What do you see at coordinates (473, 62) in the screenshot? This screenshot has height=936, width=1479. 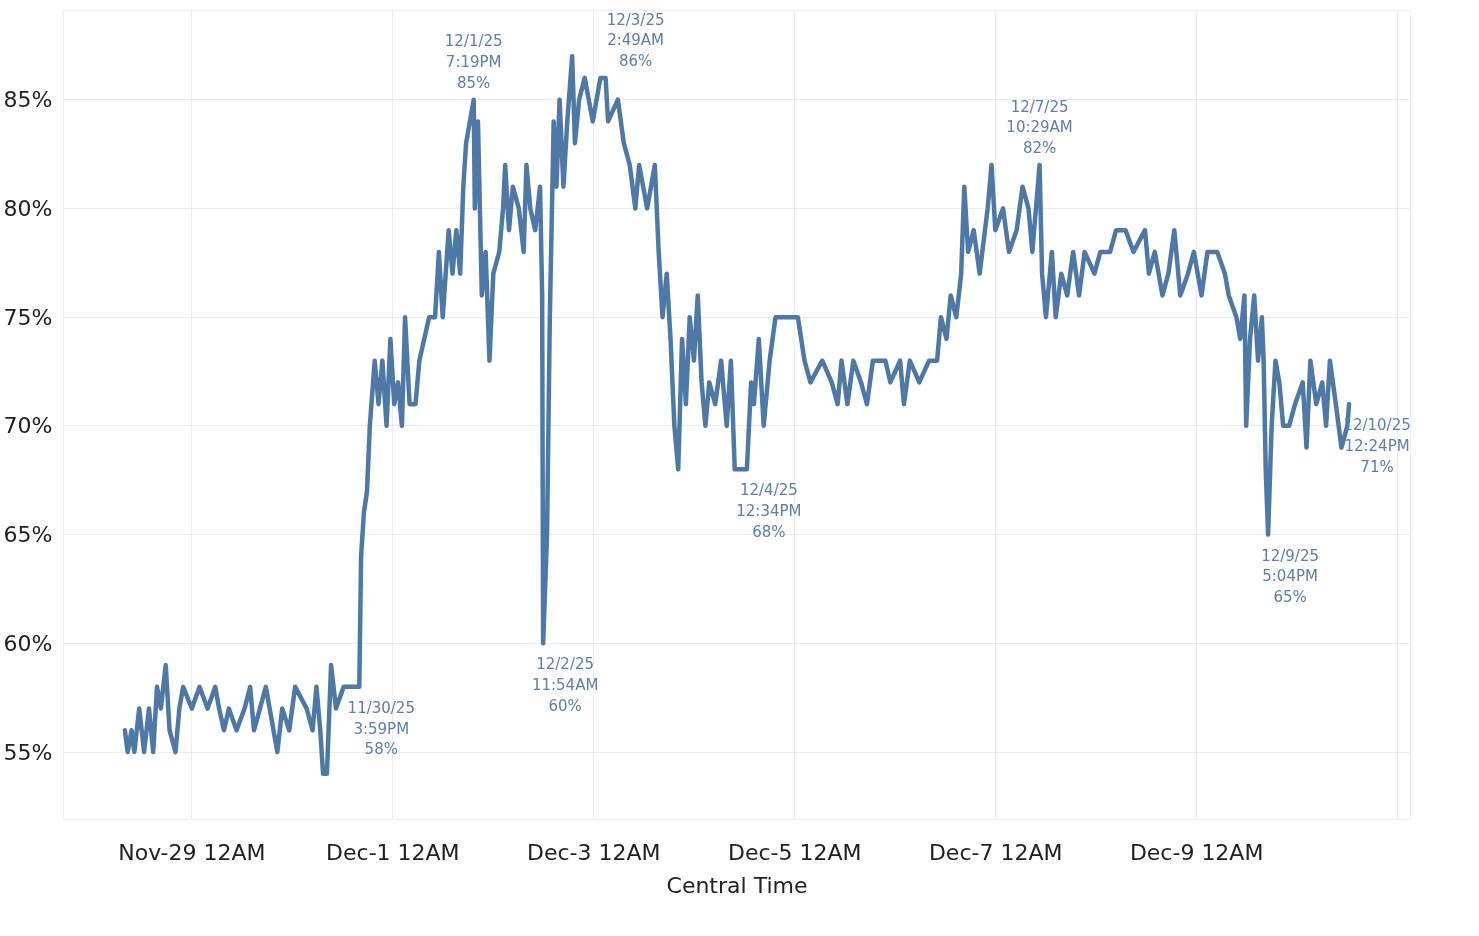 I see `annotation: 12/1/25 7:19PM 85%` at bounding box center [473, 62].